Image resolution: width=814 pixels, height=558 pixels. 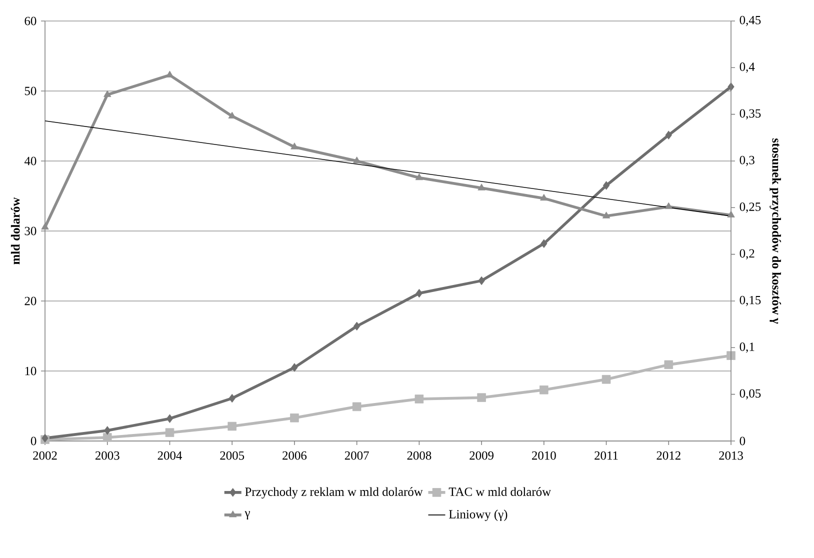 What do you see at coordinates (747, 347) in the screenshot?
I see `y2-tick-label: 0,1` at bounding box center [747, 347].